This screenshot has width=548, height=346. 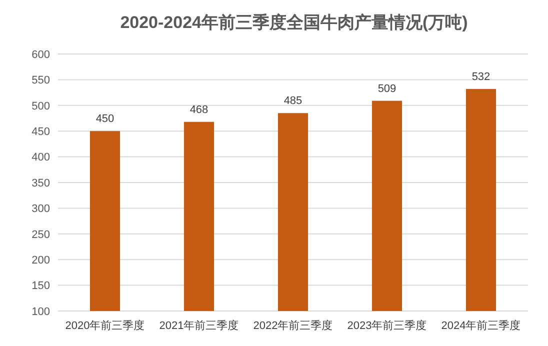 What do you see at coordinates (105, 325) in the screenshot?
I see `x-tick-label: 2020年前三季度` at bounding box center [105, 325].